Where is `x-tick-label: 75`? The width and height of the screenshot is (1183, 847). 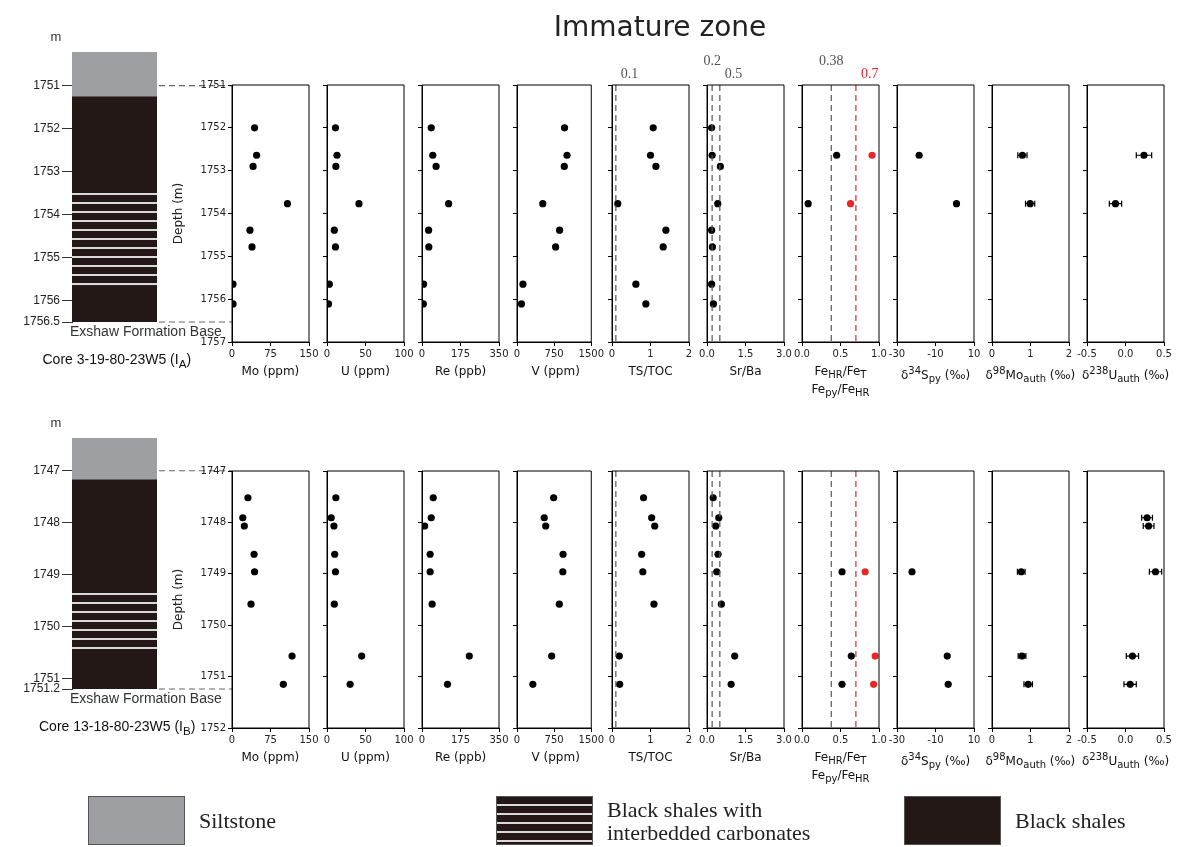 x-tick-label: 75 is located at coordinates (270, 353).